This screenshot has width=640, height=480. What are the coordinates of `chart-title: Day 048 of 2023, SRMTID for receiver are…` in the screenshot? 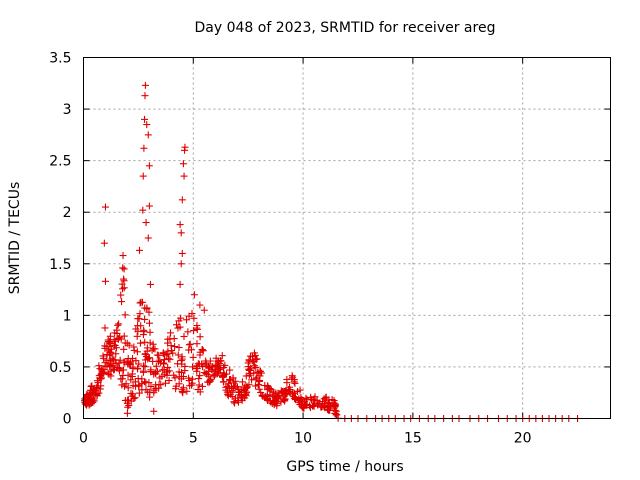 It's located at (345, 28).